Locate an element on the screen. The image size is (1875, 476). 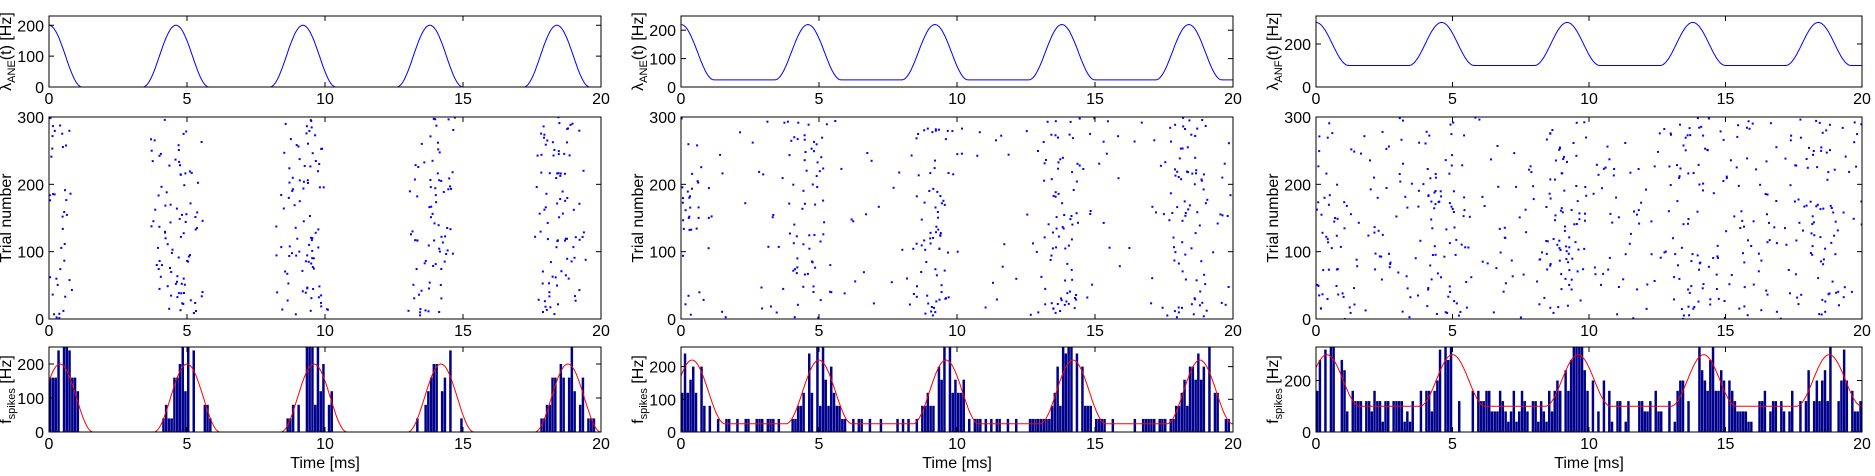
rate-overlay-line is located at coordinates (957, 392).